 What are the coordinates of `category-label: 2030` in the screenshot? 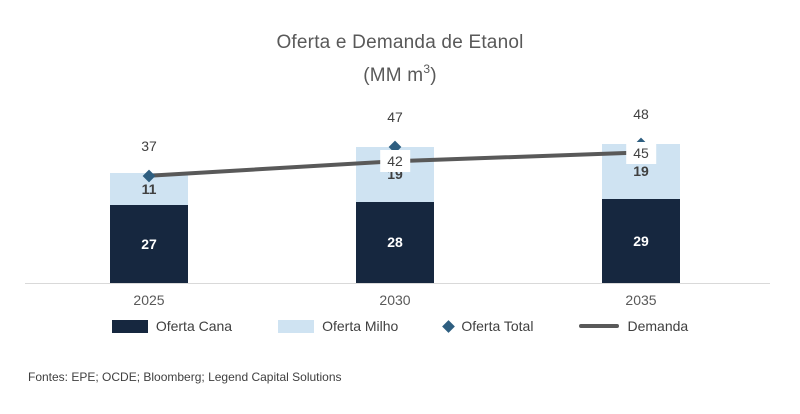 It's located at (395, 300).